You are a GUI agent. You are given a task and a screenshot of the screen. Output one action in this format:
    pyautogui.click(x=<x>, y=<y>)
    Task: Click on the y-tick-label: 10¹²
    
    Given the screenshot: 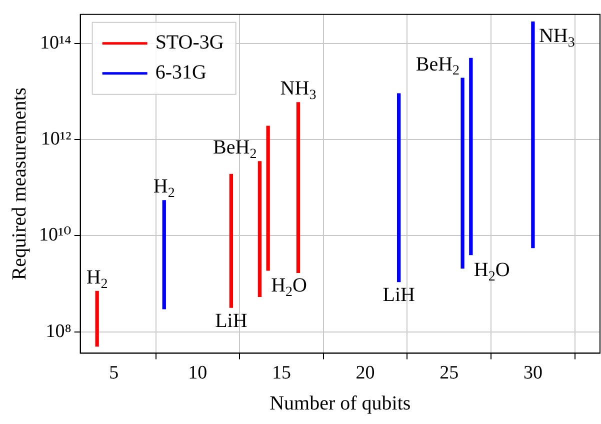 What is the action you would take?
    pyautogui.click(x=56, y=139)
    